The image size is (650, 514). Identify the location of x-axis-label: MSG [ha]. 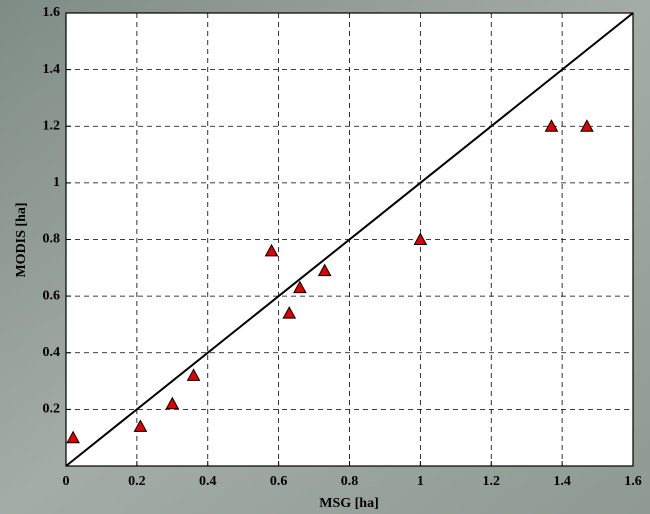
(349, 503).